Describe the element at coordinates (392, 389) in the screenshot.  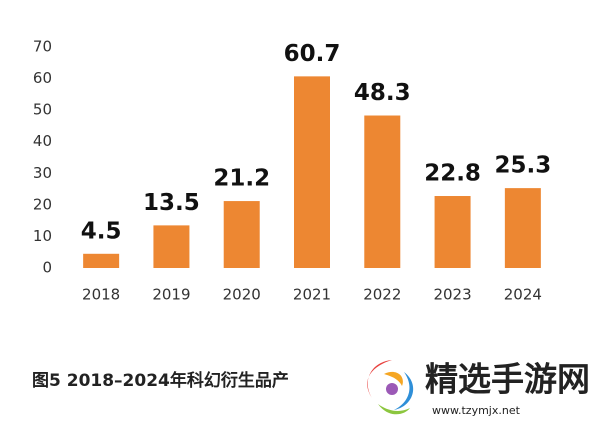
I see `logo-dot` at that location.